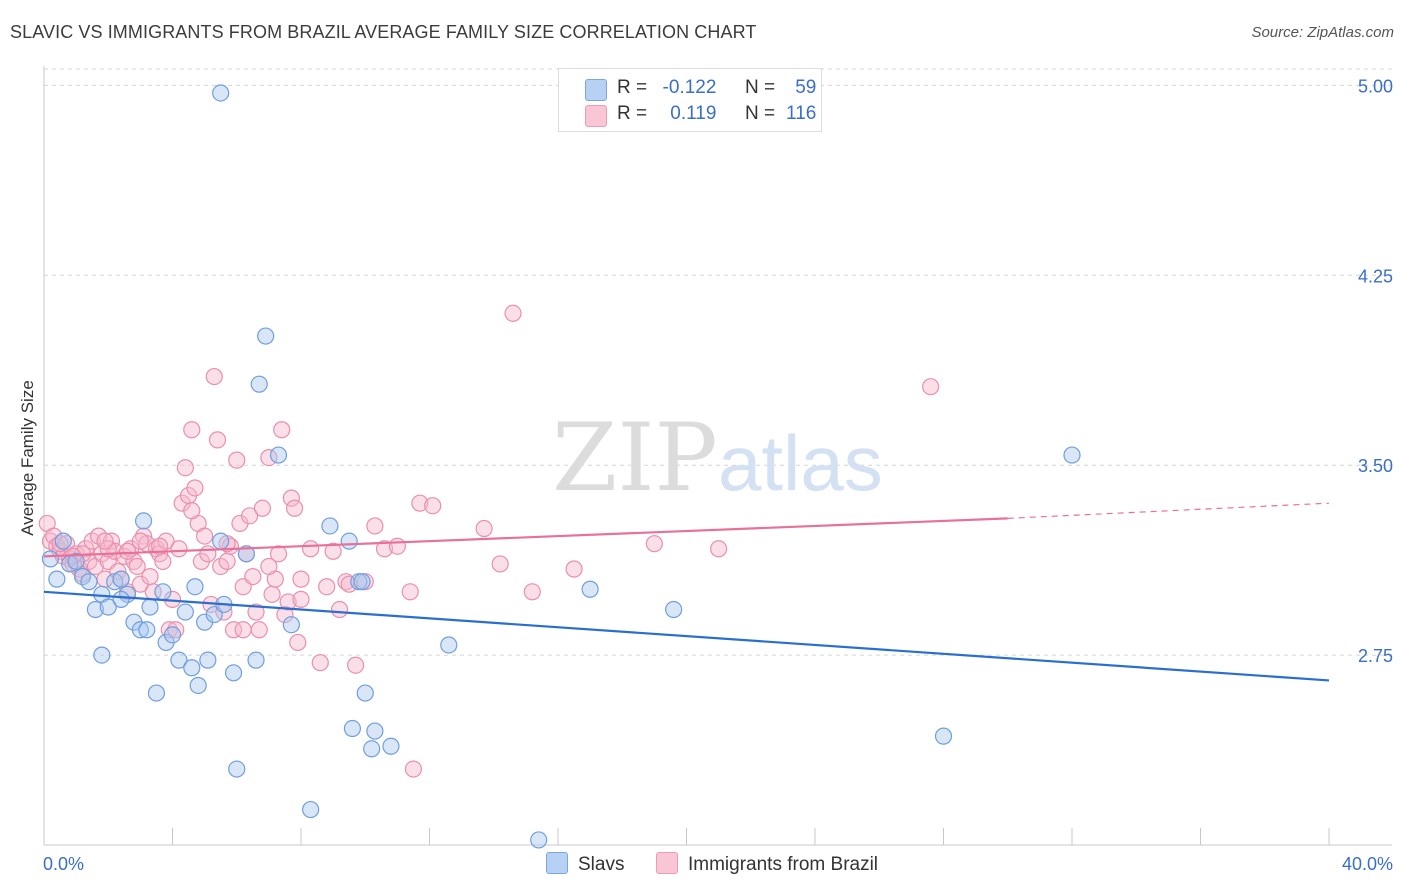  I want to click on brazil-r-value: 0.119, so click(693, 113).